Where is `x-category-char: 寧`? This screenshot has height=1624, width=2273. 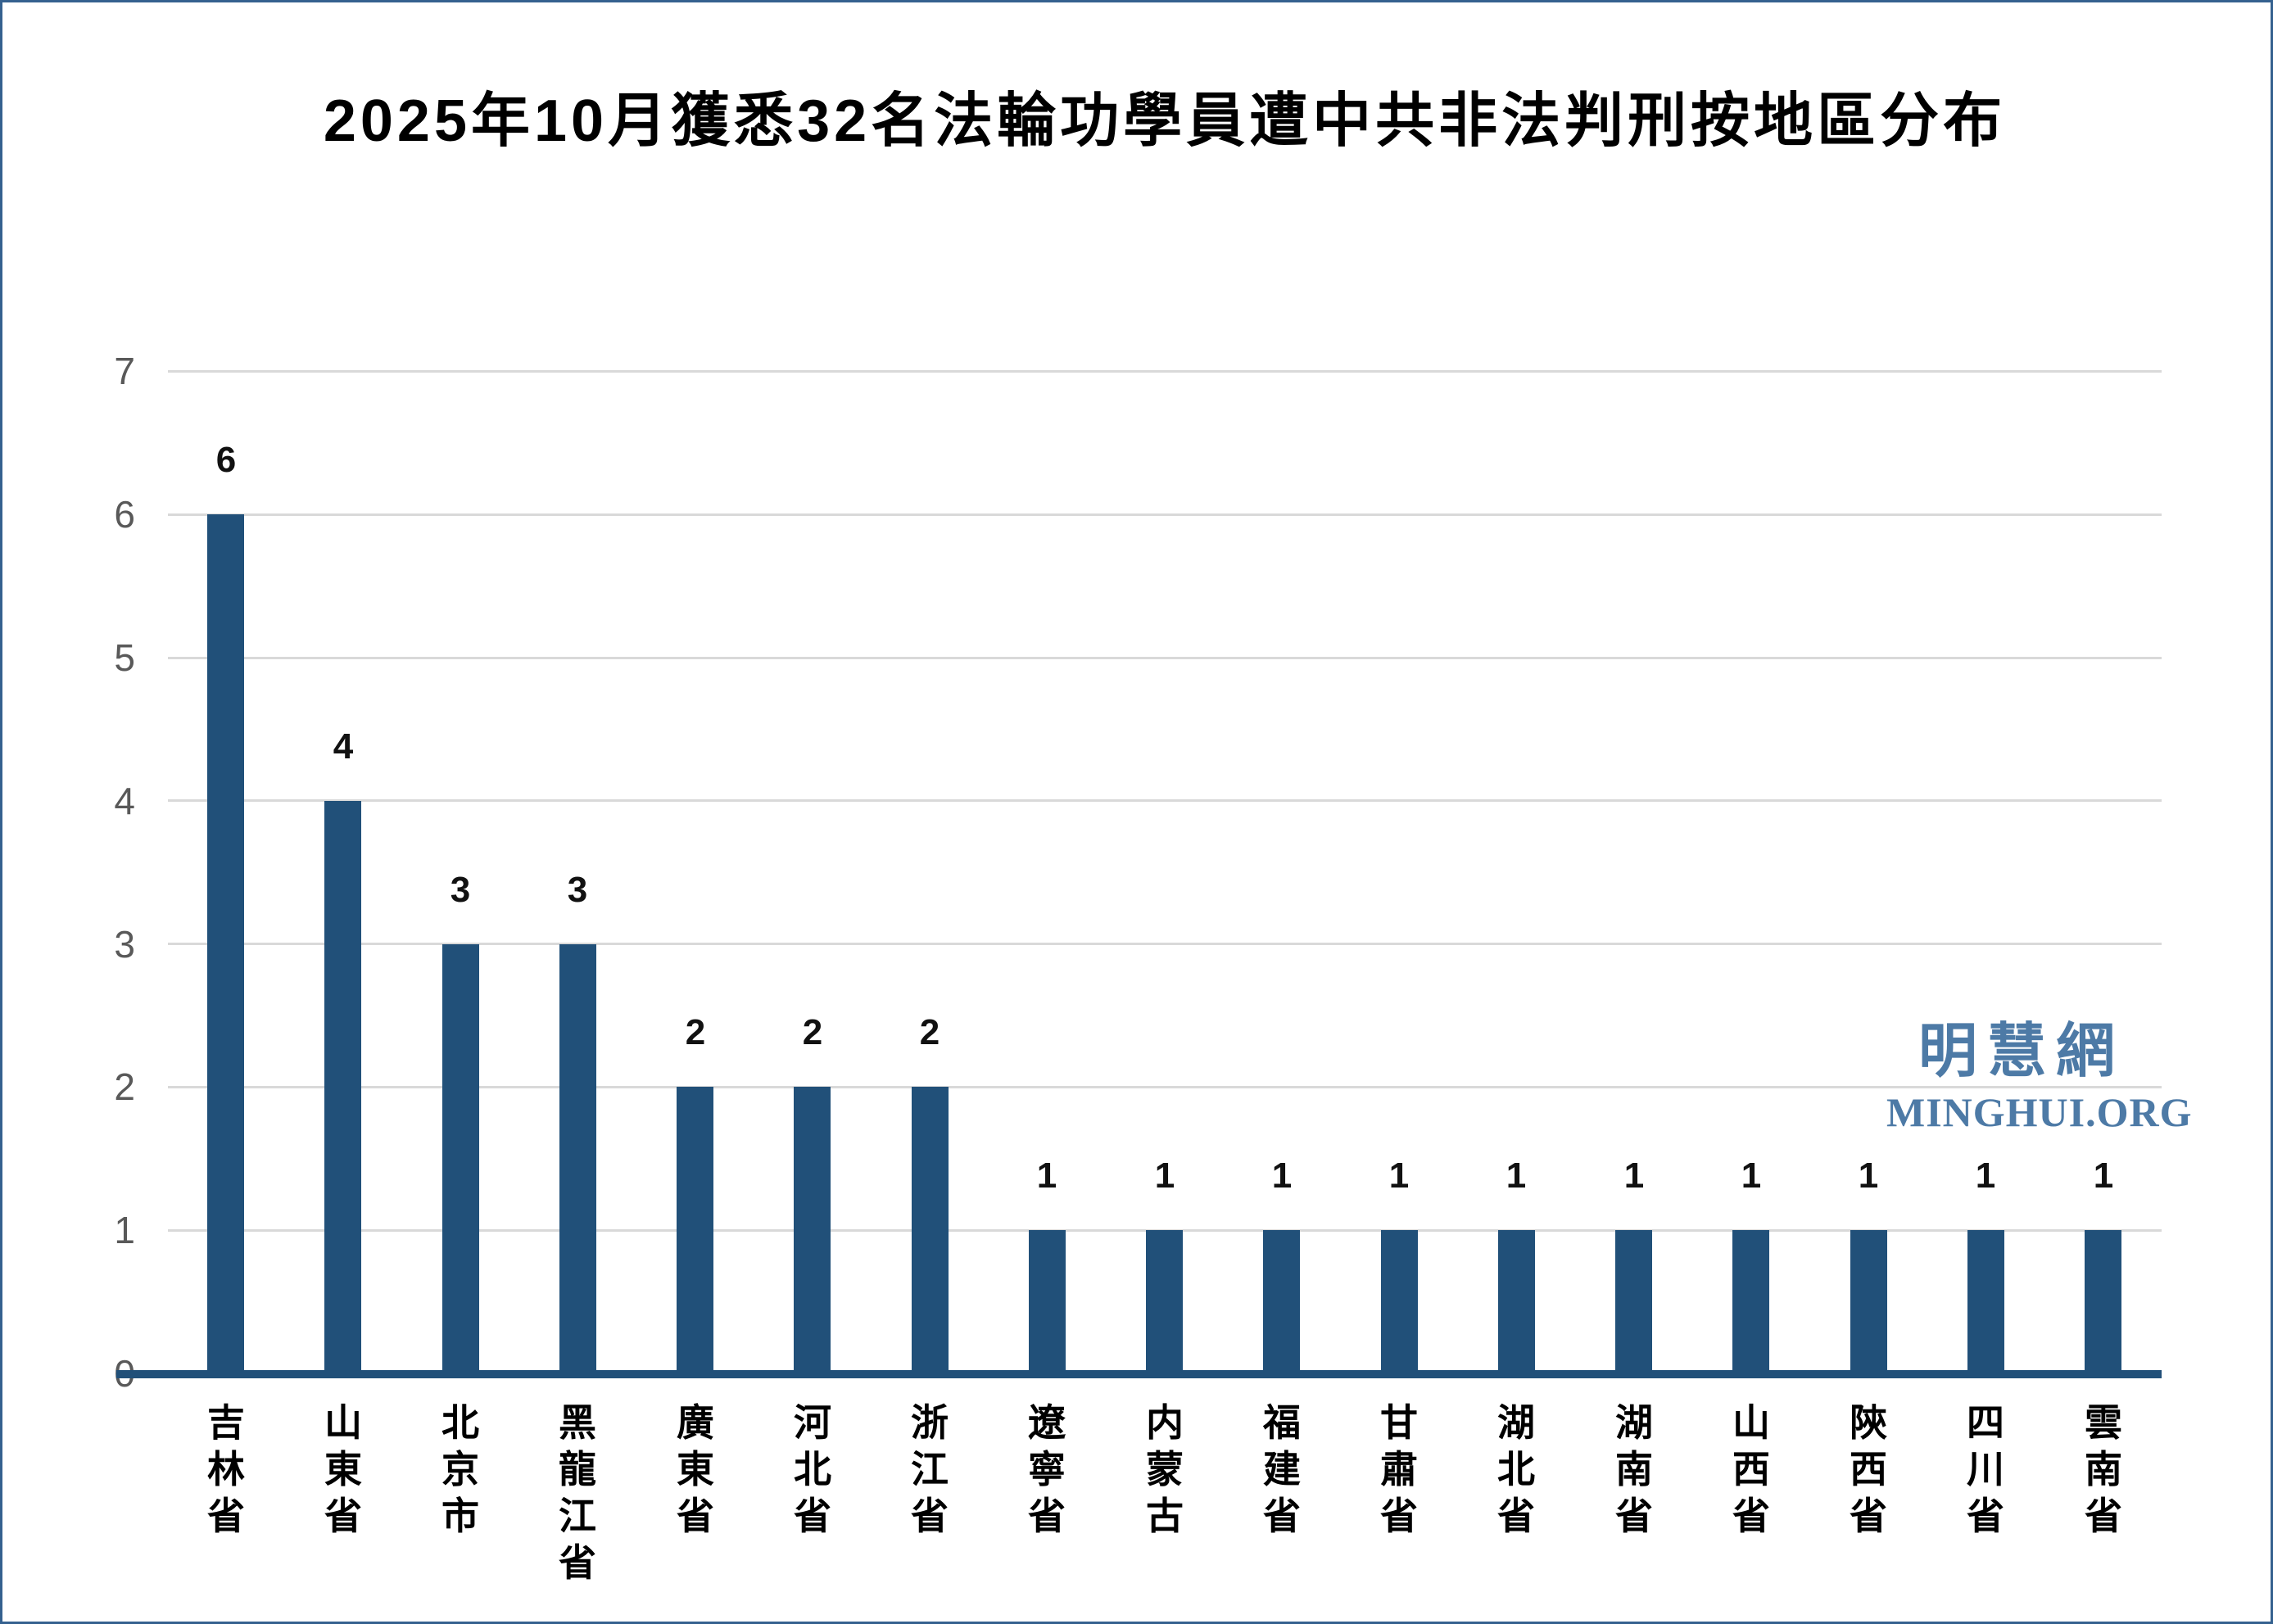
x-category-char: 寧 is located at coordinates (1047, 1470).